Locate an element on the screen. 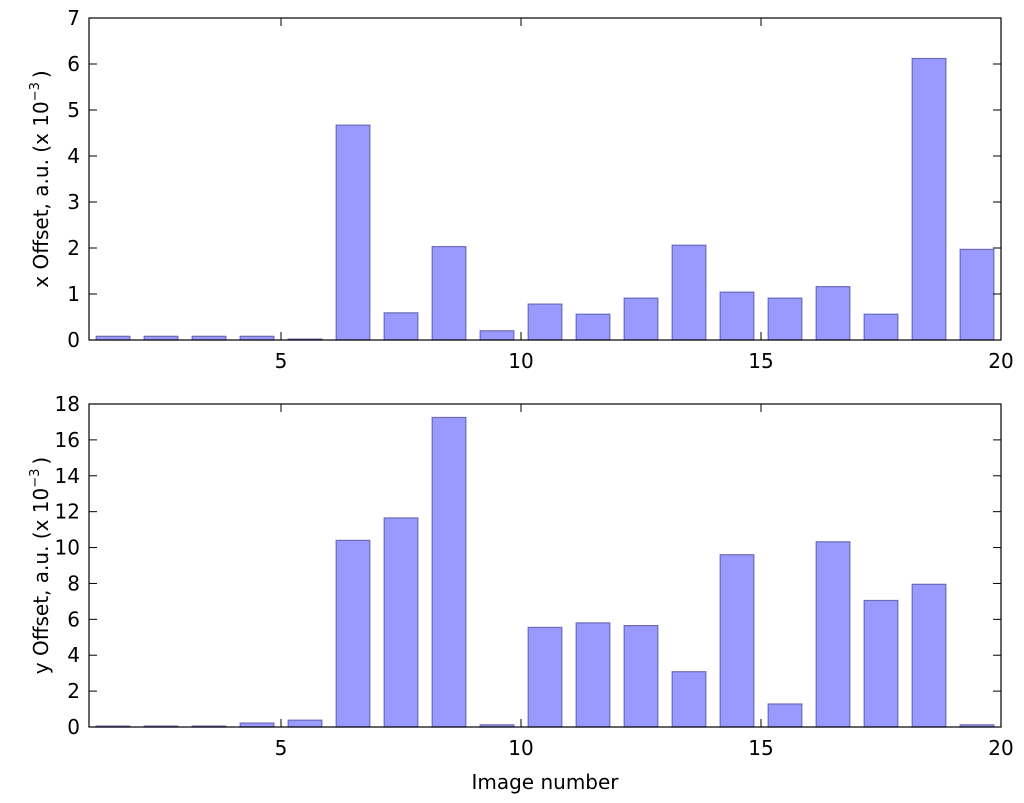  y-tick-label: 14 is located at coordinates (67, 476).